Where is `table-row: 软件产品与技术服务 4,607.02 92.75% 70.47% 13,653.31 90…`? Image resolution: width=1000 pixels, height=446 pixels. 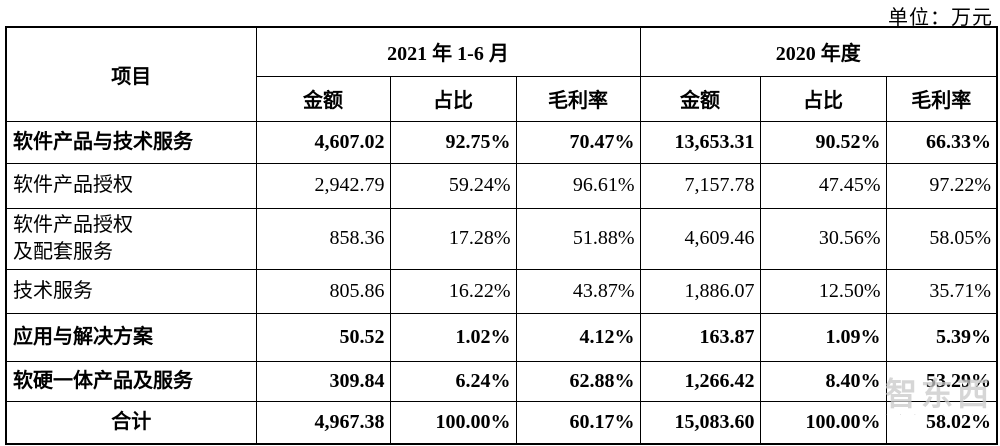 table-row: 软件产品与技术服务 4,607.02 92.75% 70.47% 13,653.31 90… is located at coordinates (501, 142).